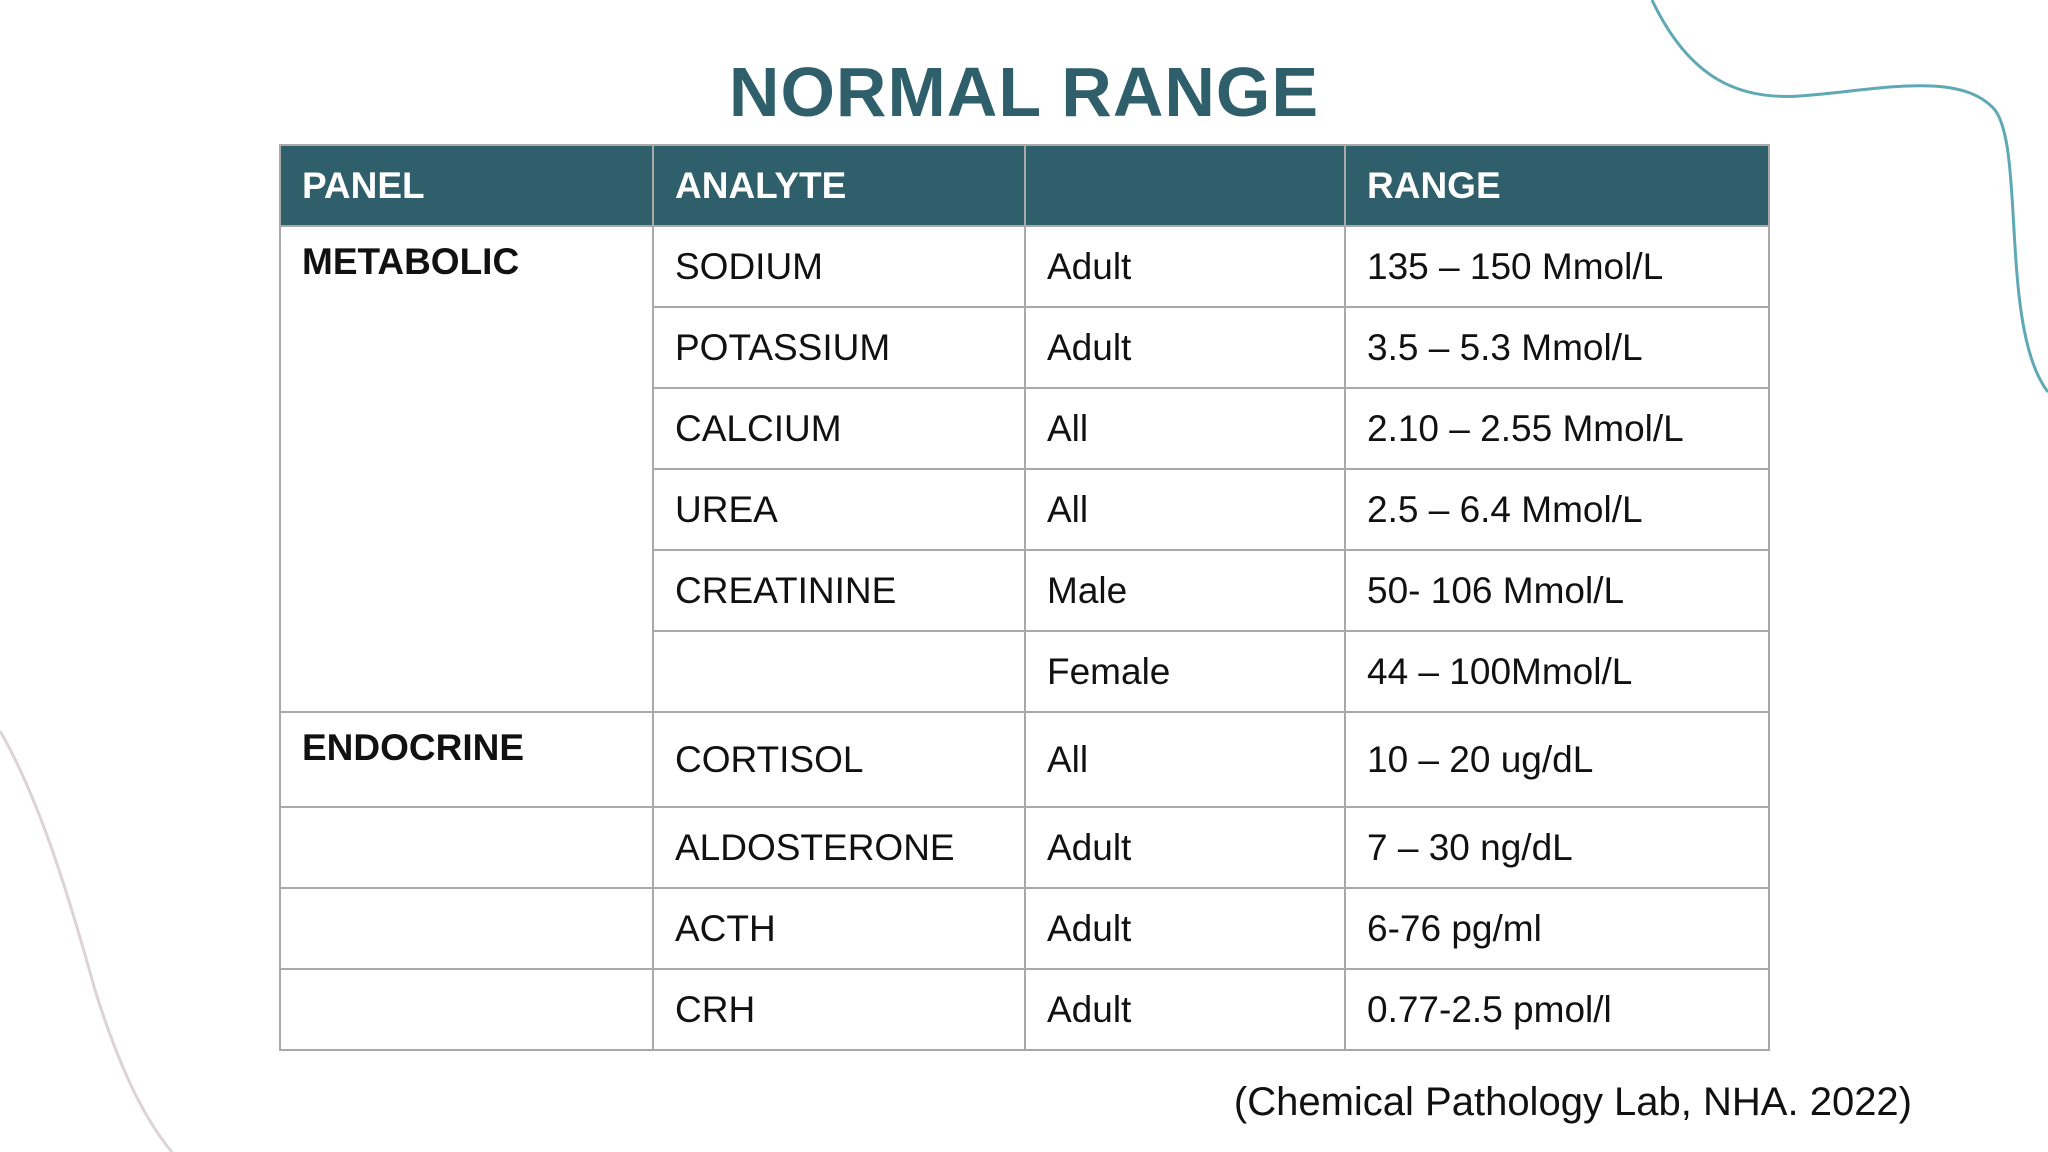  Describe the element at coordinates (1557, 759) in the screenshot. I see `range-cell: 10 – 20 ug/dL` at that location.